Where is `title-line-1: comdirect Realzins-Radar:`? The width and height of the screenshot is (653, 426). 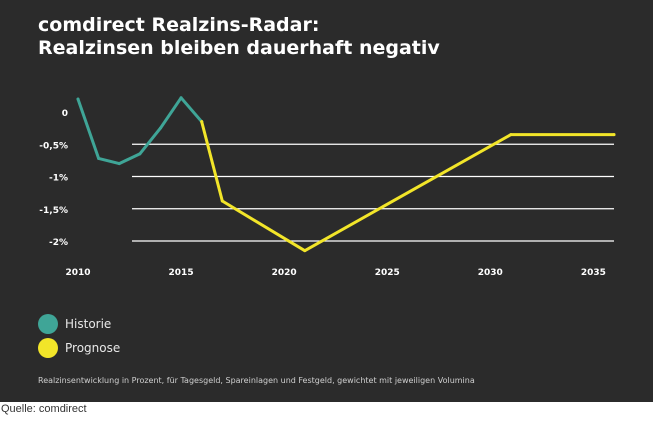 title-line-1: comdirect Realzins-Radar: is located at coordinates (179, 25).